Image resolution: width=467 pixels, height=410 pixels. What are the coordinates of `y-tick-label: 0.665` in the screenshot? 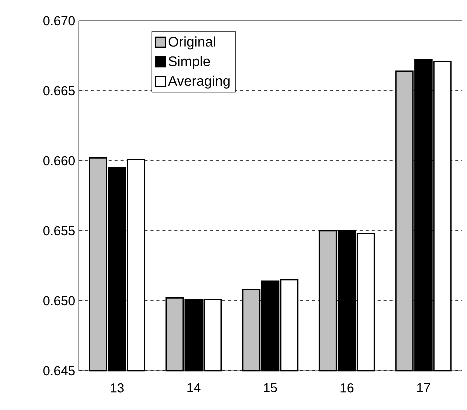 It's located at (59, 91).